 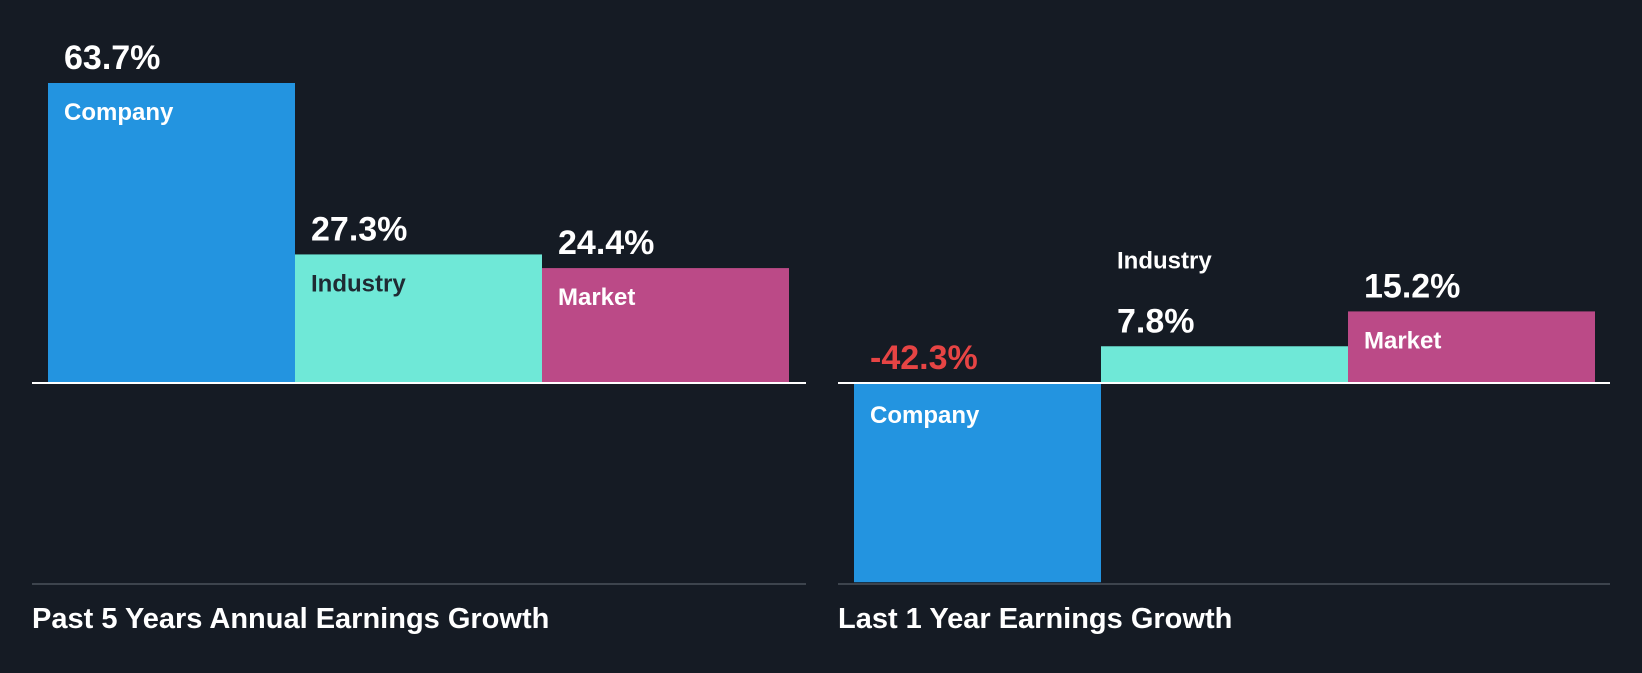 I want to click on past-5y-market-category-label: Market, so click(x=596, y=297).